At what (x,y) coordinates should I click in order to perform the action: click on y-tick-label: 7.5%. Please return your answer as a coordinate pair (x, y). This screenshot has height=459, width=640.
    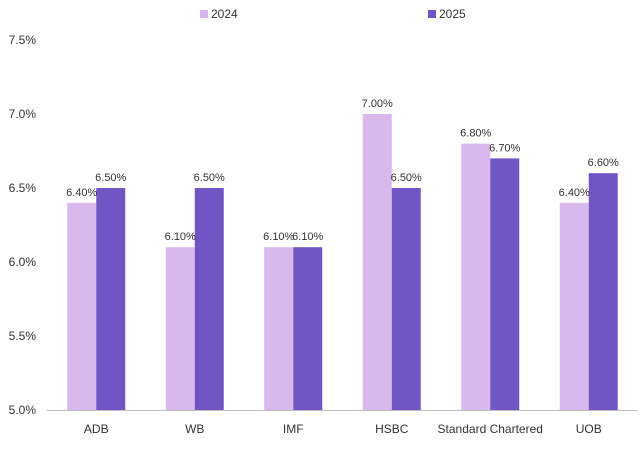
    Looking at the image, I should click on (23, 40).